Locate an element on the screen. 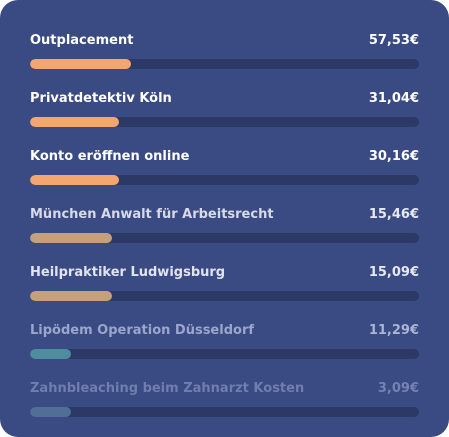 This screenshot has width=449, height=437. keyword-value: 57,53€ is located at coordinates (393, 40).